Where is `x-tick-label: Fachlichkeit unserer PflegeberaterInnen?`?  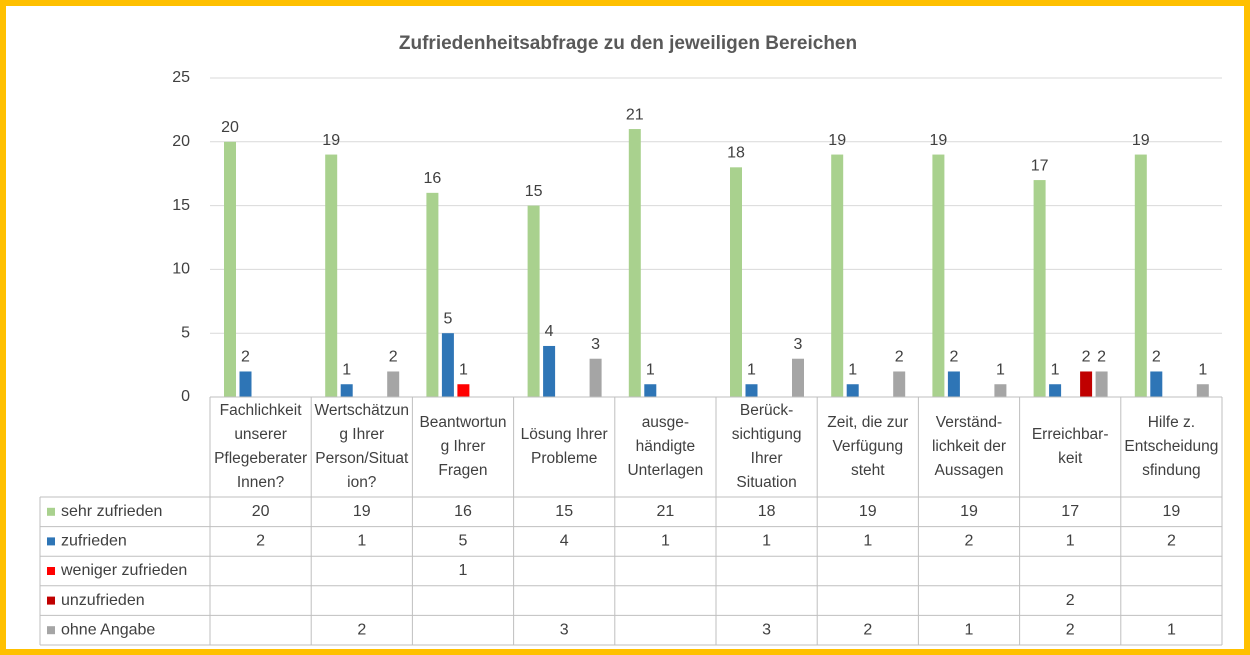
x-tick-label: Fachlichkeit unserer PflegeberaterInnen? is located at coordinates (261, 446).